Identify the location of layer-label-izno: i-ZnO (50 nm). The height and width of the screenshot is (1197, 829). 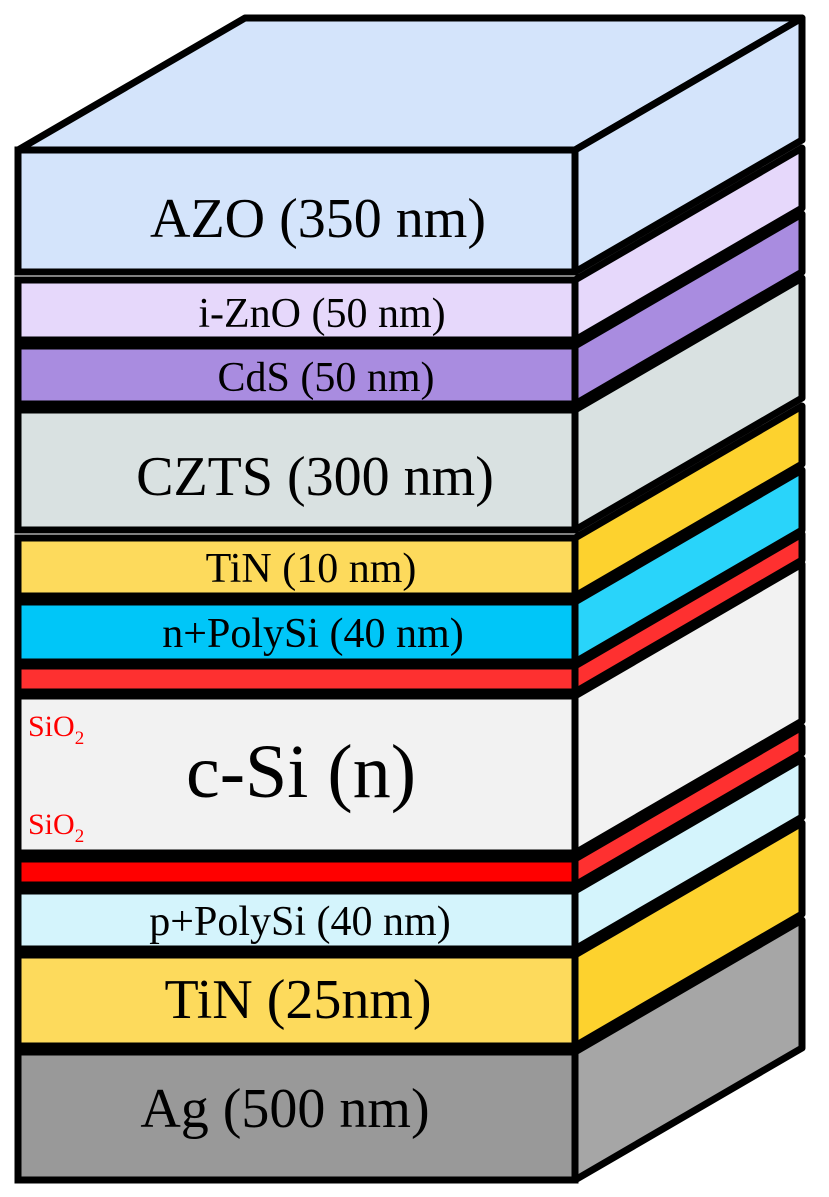
(321, 314).